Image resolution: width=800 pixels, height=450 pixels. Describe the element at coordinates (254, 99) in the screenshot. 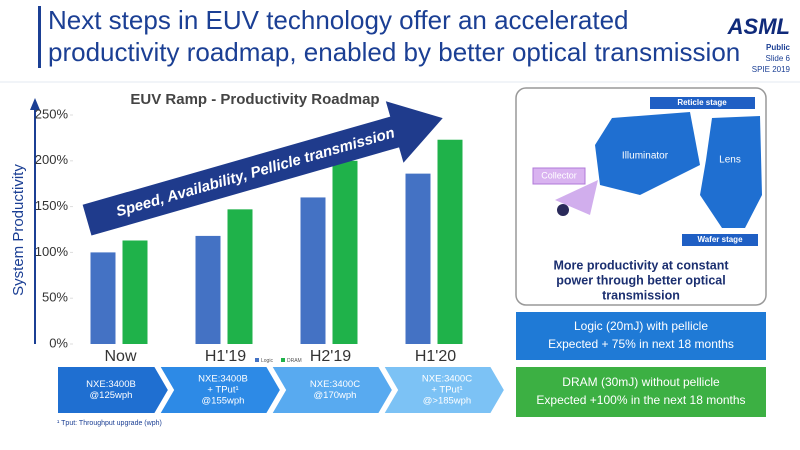

I see `chart-title: EUV Ramp - Productivity Roadmap` at that location.